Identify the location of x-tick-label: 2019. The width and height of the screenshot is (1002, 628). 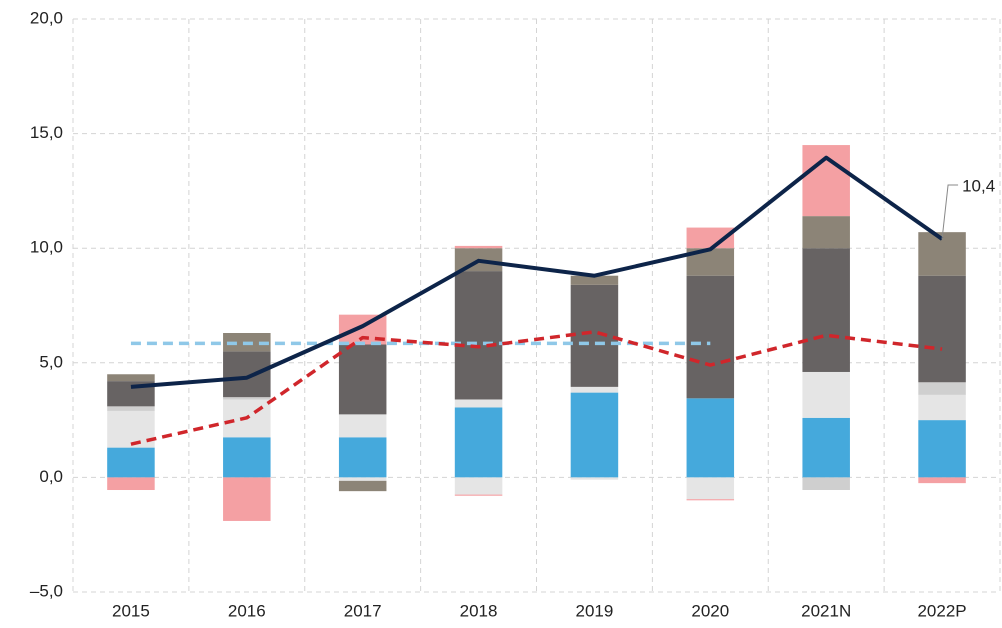
(595, 610).